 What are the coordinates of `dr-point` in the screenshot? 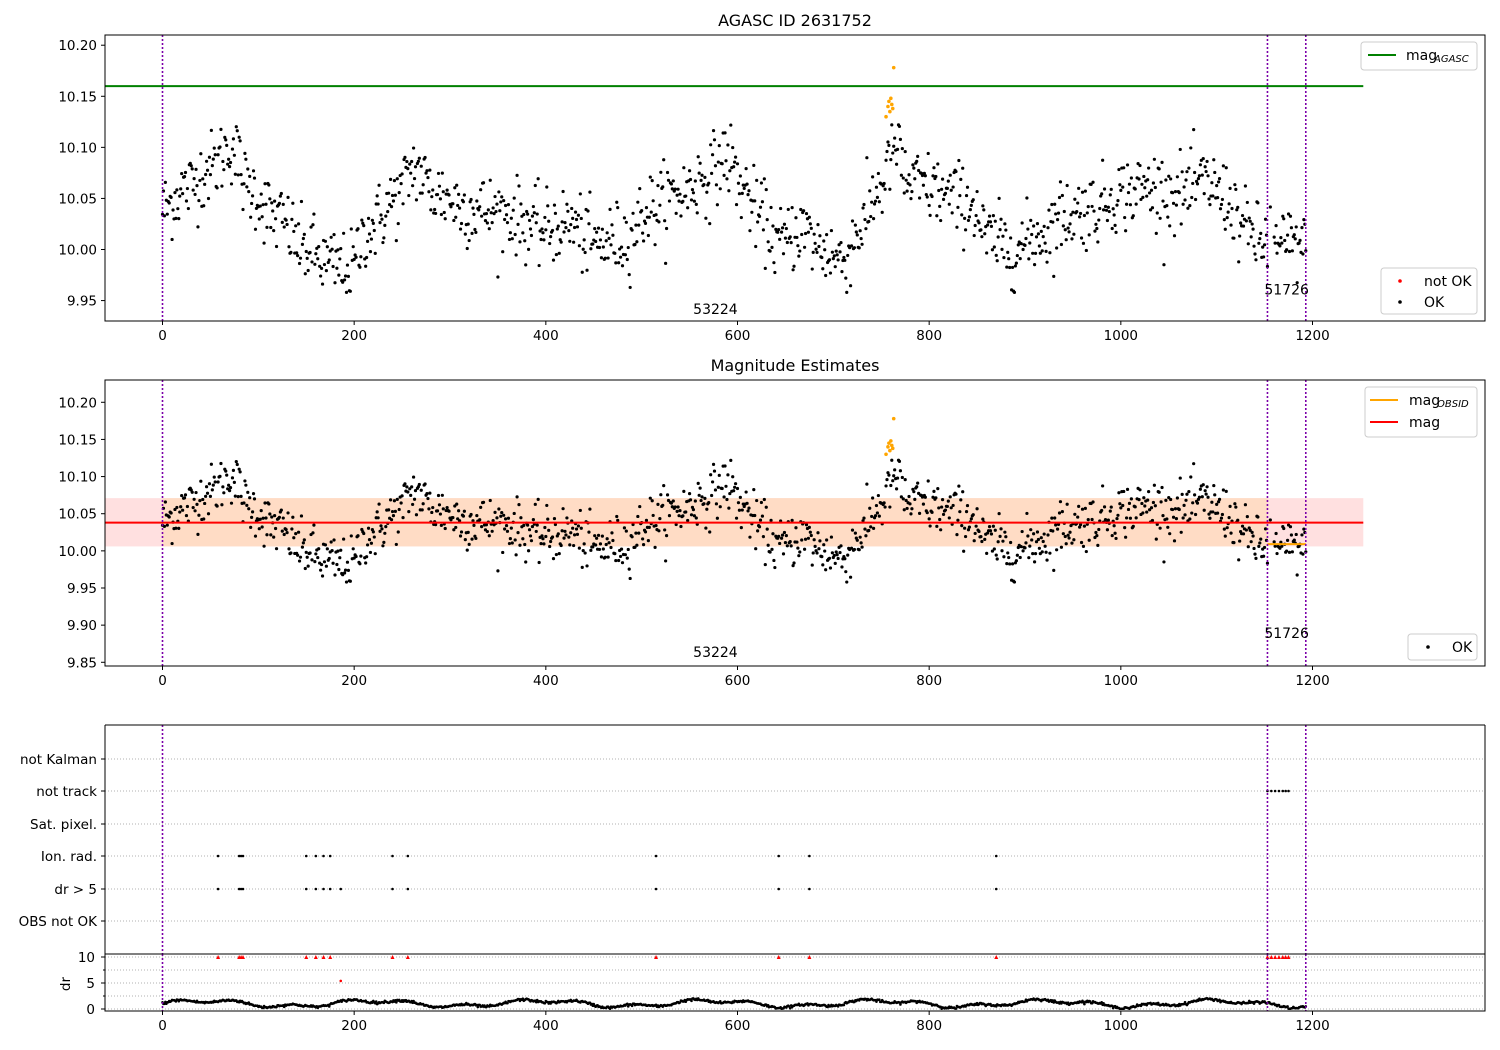 It's located at (523, 999).